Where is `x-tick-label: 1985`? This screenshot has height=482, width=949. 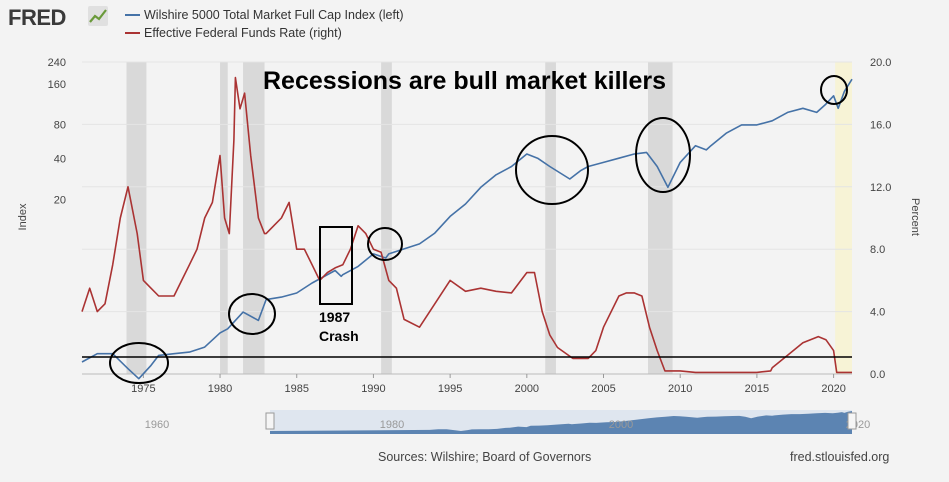 x-tick-label: 1985 is located at coordinates (296, 389).